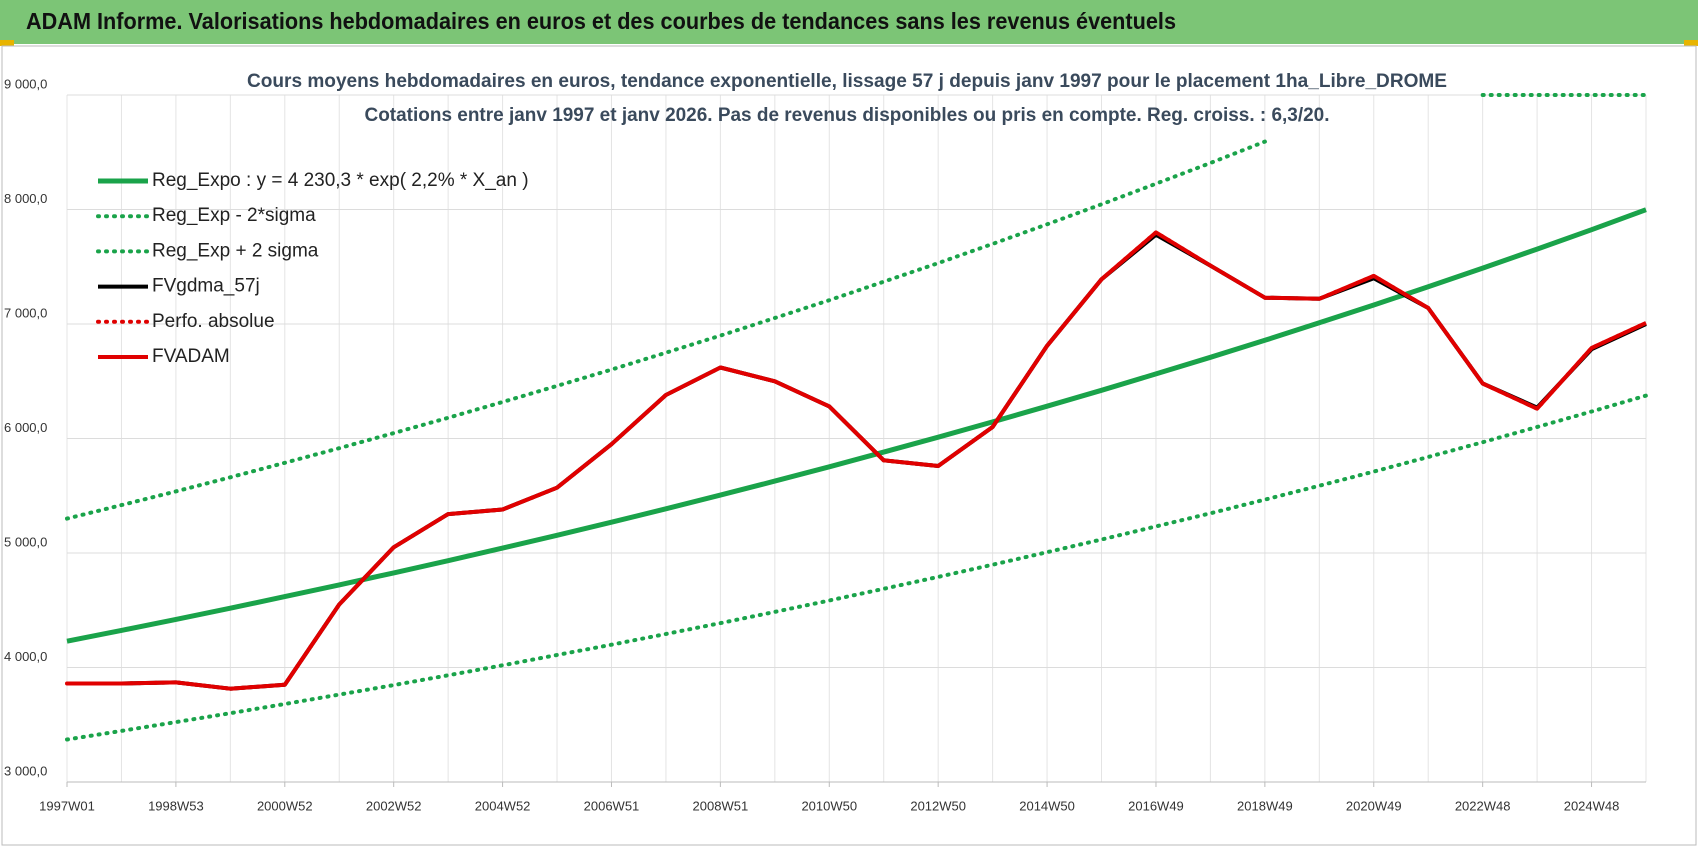 The image size is (1698, 848). Describe the element at coordinates (25, 541) in the screenshot. I see `y-tick-label: 5 000,0` at that location.